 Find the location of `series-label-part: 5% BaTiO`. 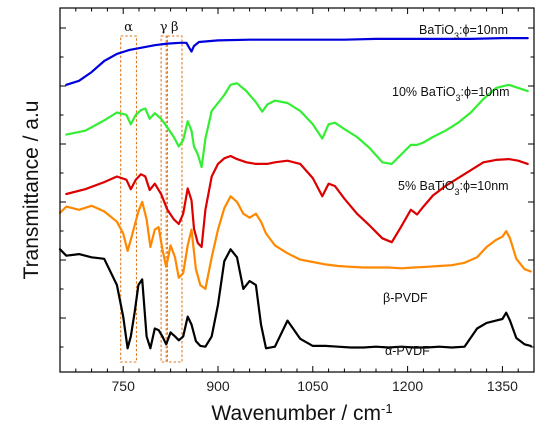

series-label-part: 5% BaTiO is located at coordinates (426, 186).